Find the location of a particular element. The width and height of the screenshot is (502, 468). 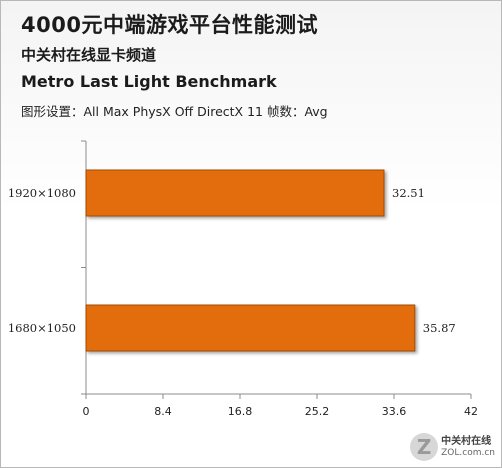

watermark-brand-en: ZOL.com.cn is located at coordinates (468, 452).